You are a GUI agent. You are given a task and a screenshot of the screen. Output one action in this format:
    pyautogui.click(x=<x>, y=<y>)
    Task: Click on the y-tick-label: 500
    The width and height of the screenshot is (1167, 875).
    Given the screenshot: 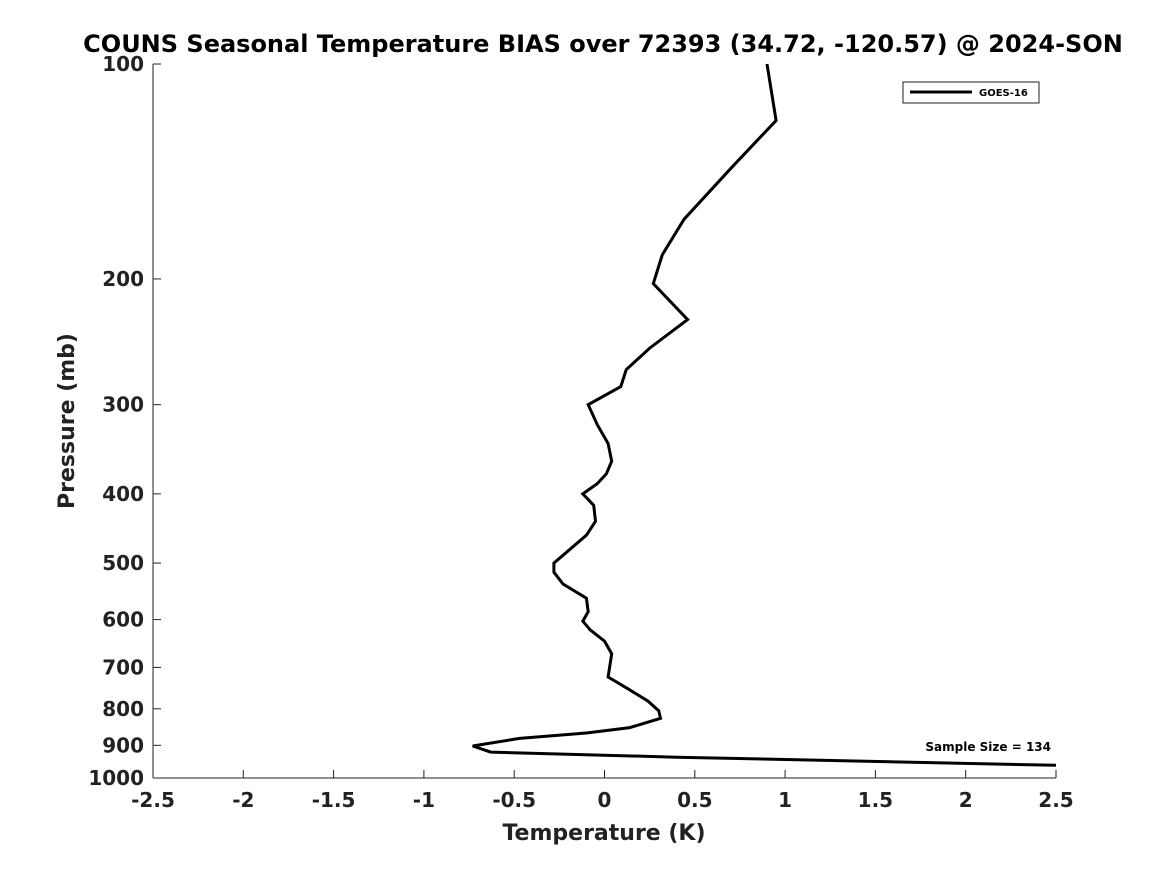 What is the action you would take?
    pyautogui.click(x=123, y=563)
    